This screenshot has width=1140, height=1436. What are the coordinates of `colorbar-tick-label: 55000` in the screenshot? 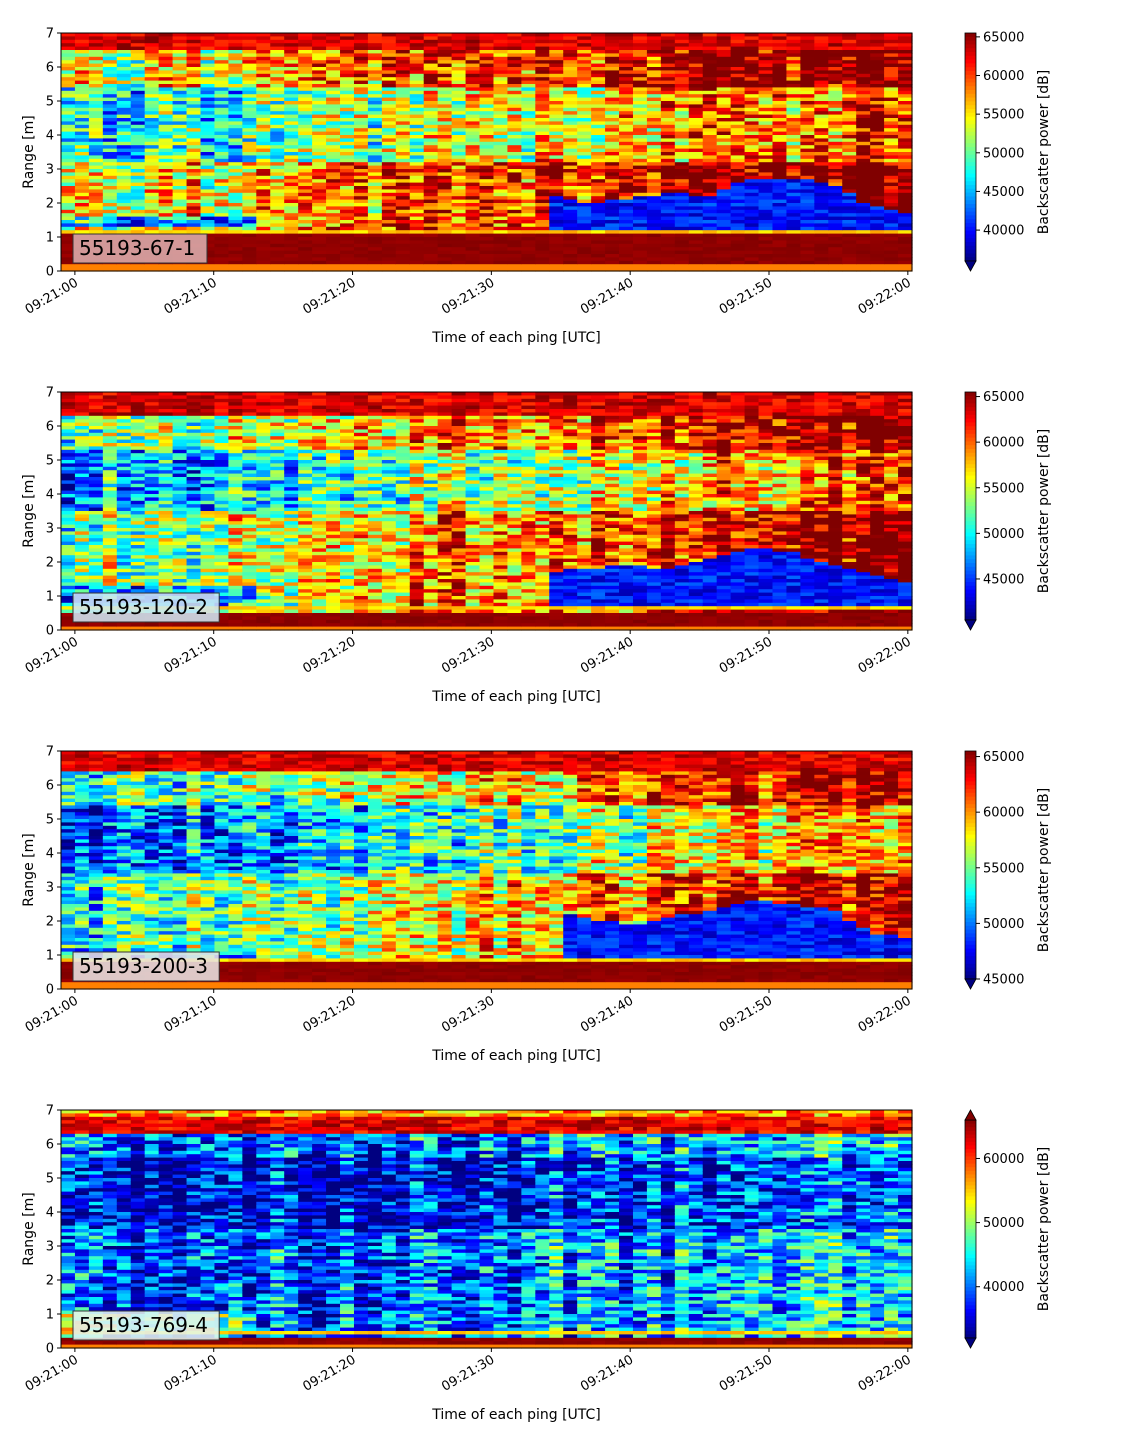 It's located at (1003, 115).